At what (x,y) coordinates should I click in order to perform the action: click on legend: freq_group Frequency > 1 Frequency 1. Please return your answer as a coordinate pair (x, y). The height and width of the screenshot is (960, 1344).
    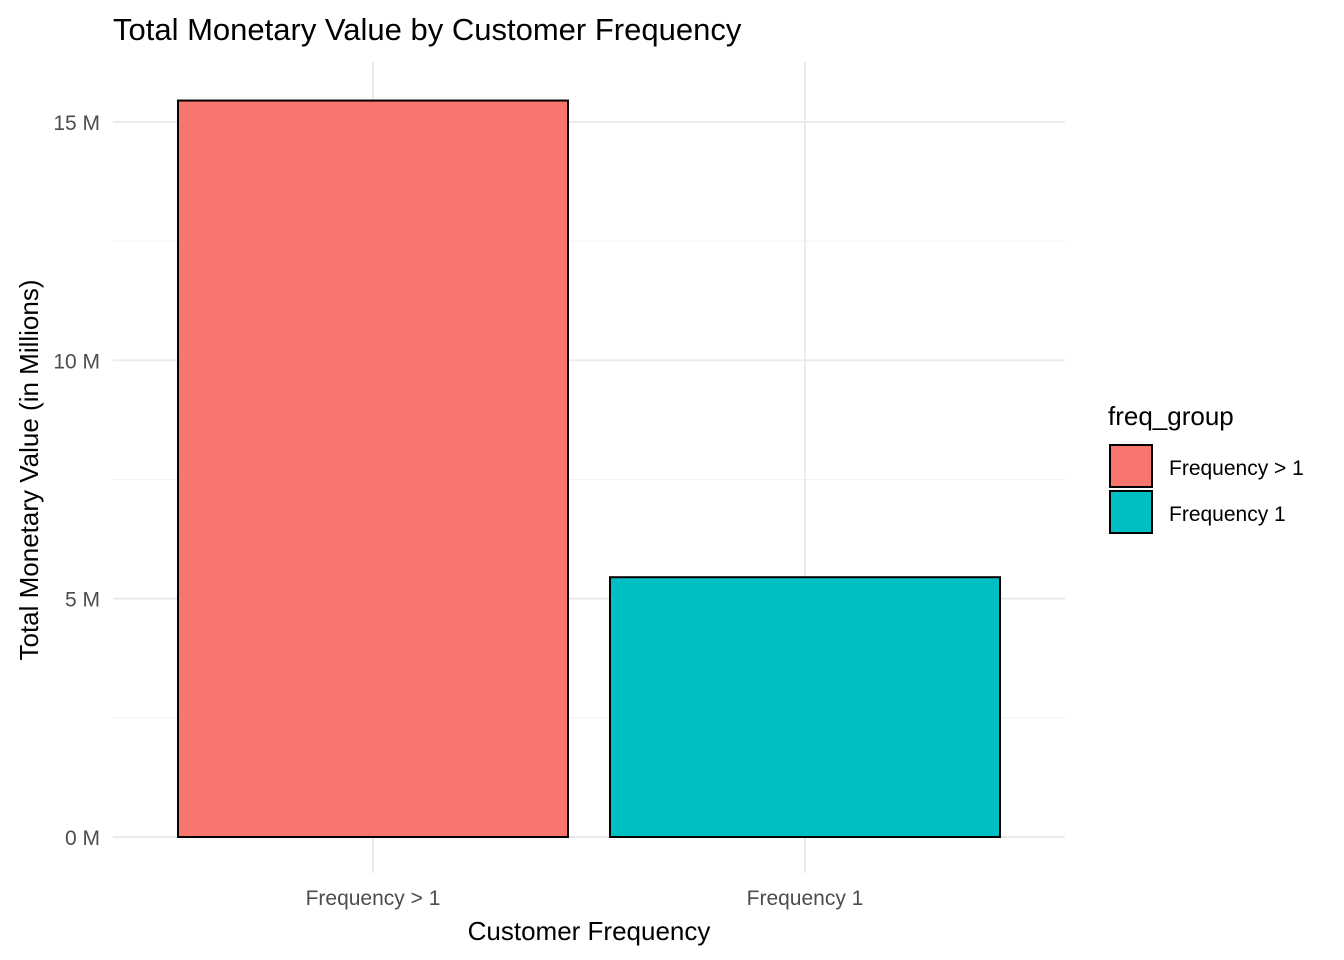
    Looking at the image, I should click on (1206, 467).